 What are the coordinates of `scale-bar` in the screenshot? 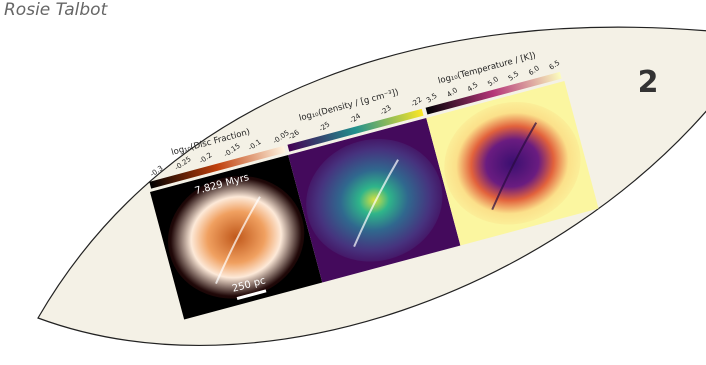 It's located at (251, 295).